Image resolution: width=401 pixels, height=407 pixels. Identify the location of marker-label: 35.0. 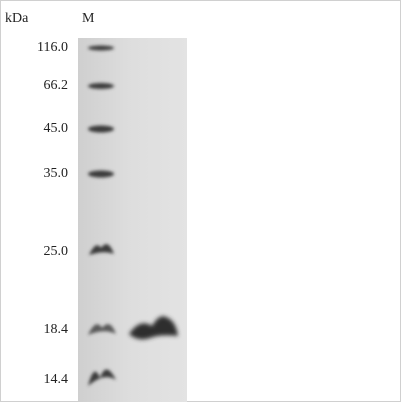
(56, 173).